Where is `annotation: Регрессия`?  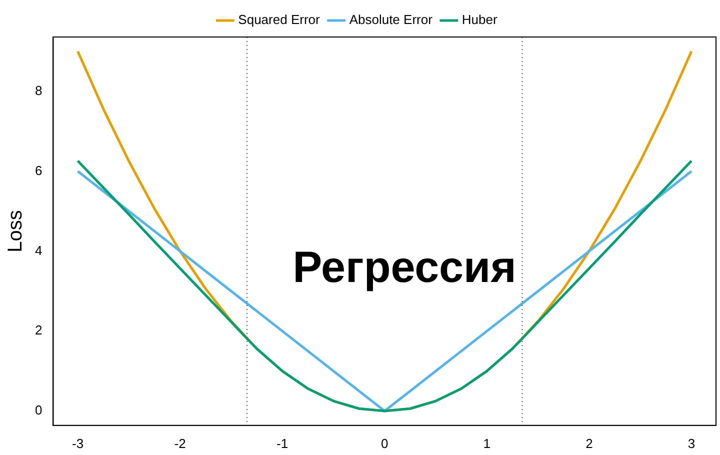
annotation: Регрессия is located at coordinates (404, 267).